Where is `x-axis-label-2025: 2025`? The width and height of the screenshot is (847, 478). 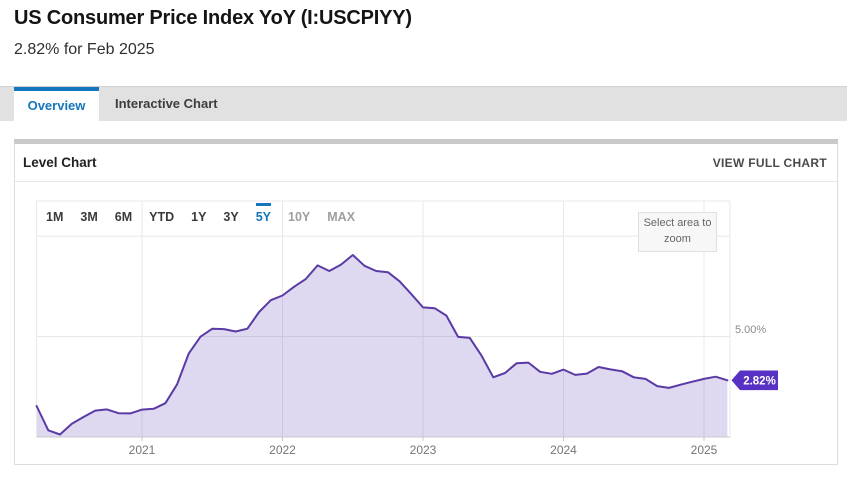
x-axis-label-2025: 2025 is located at coordinates (704, 450).